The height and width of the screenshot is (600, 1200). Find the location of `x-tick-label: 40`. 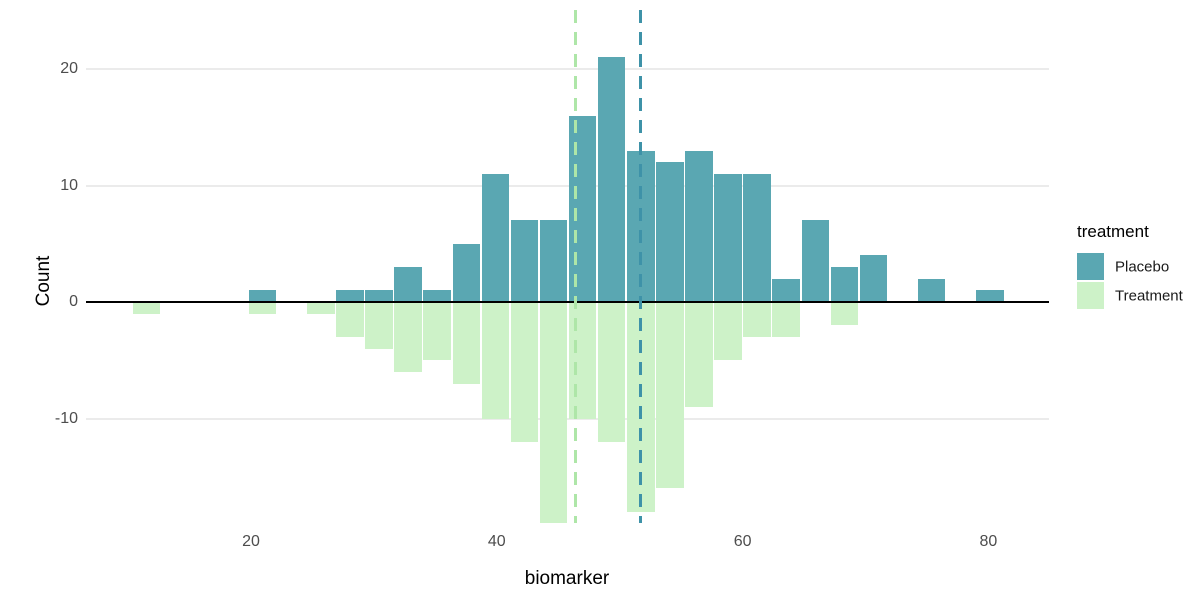

x-tick-label: 40 is located at coordinates (496, 541).